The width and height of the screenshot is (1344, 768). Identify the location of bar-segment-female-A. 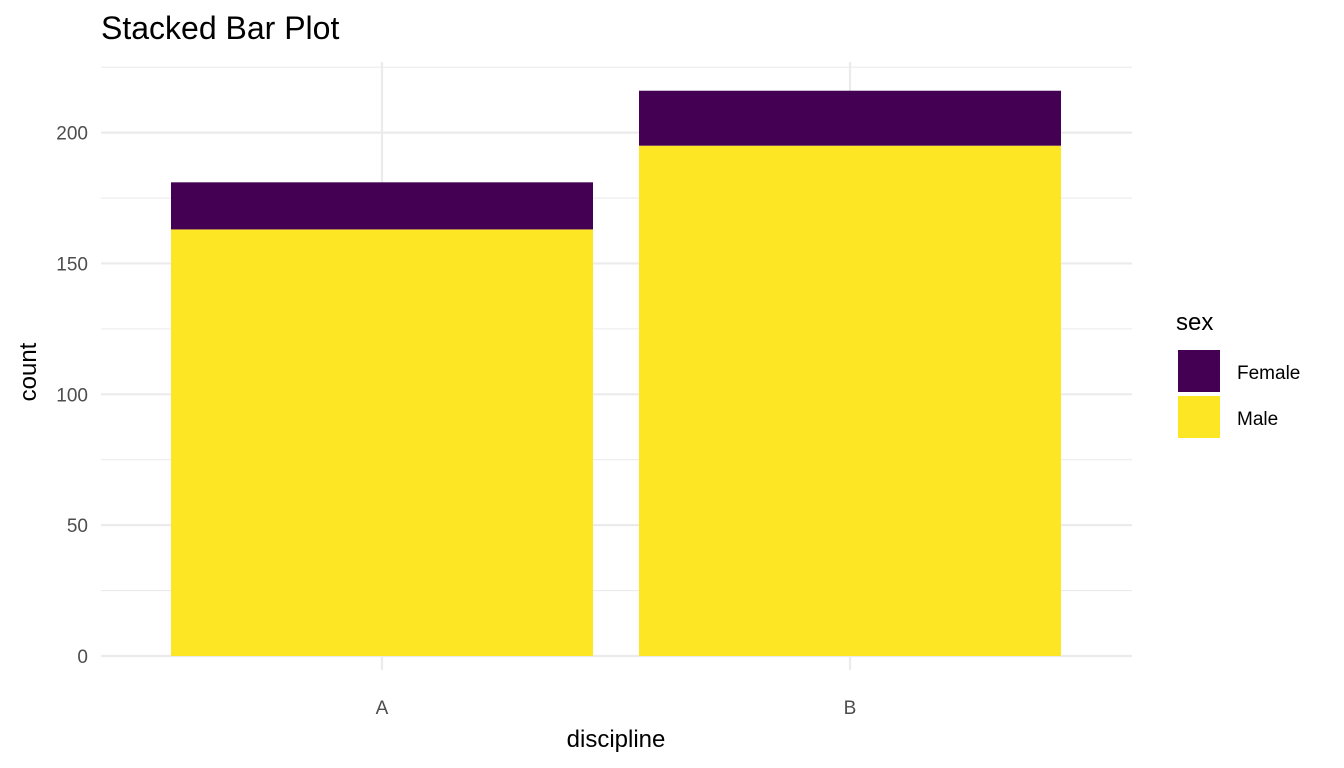
(382, 206).